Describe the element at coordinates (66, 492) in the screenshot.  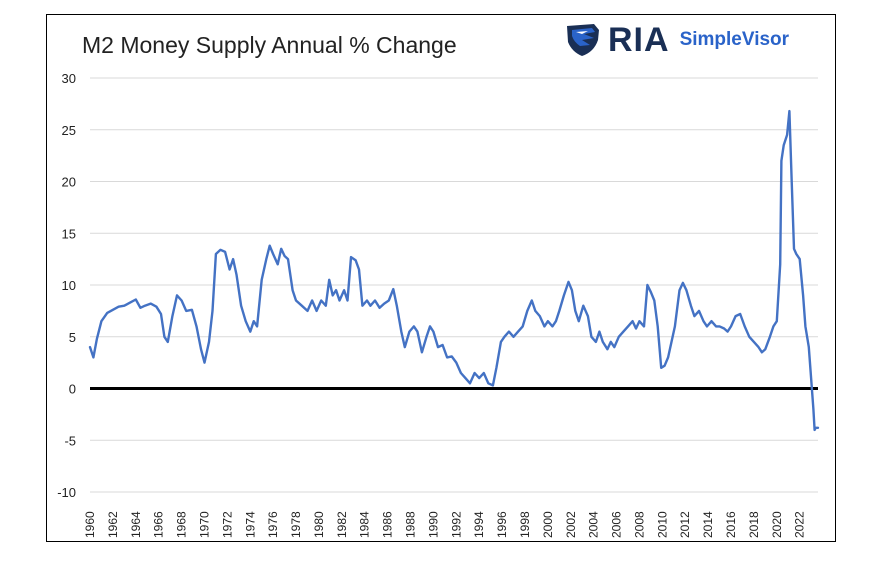
I see `y-tick-label: -10` at that location.